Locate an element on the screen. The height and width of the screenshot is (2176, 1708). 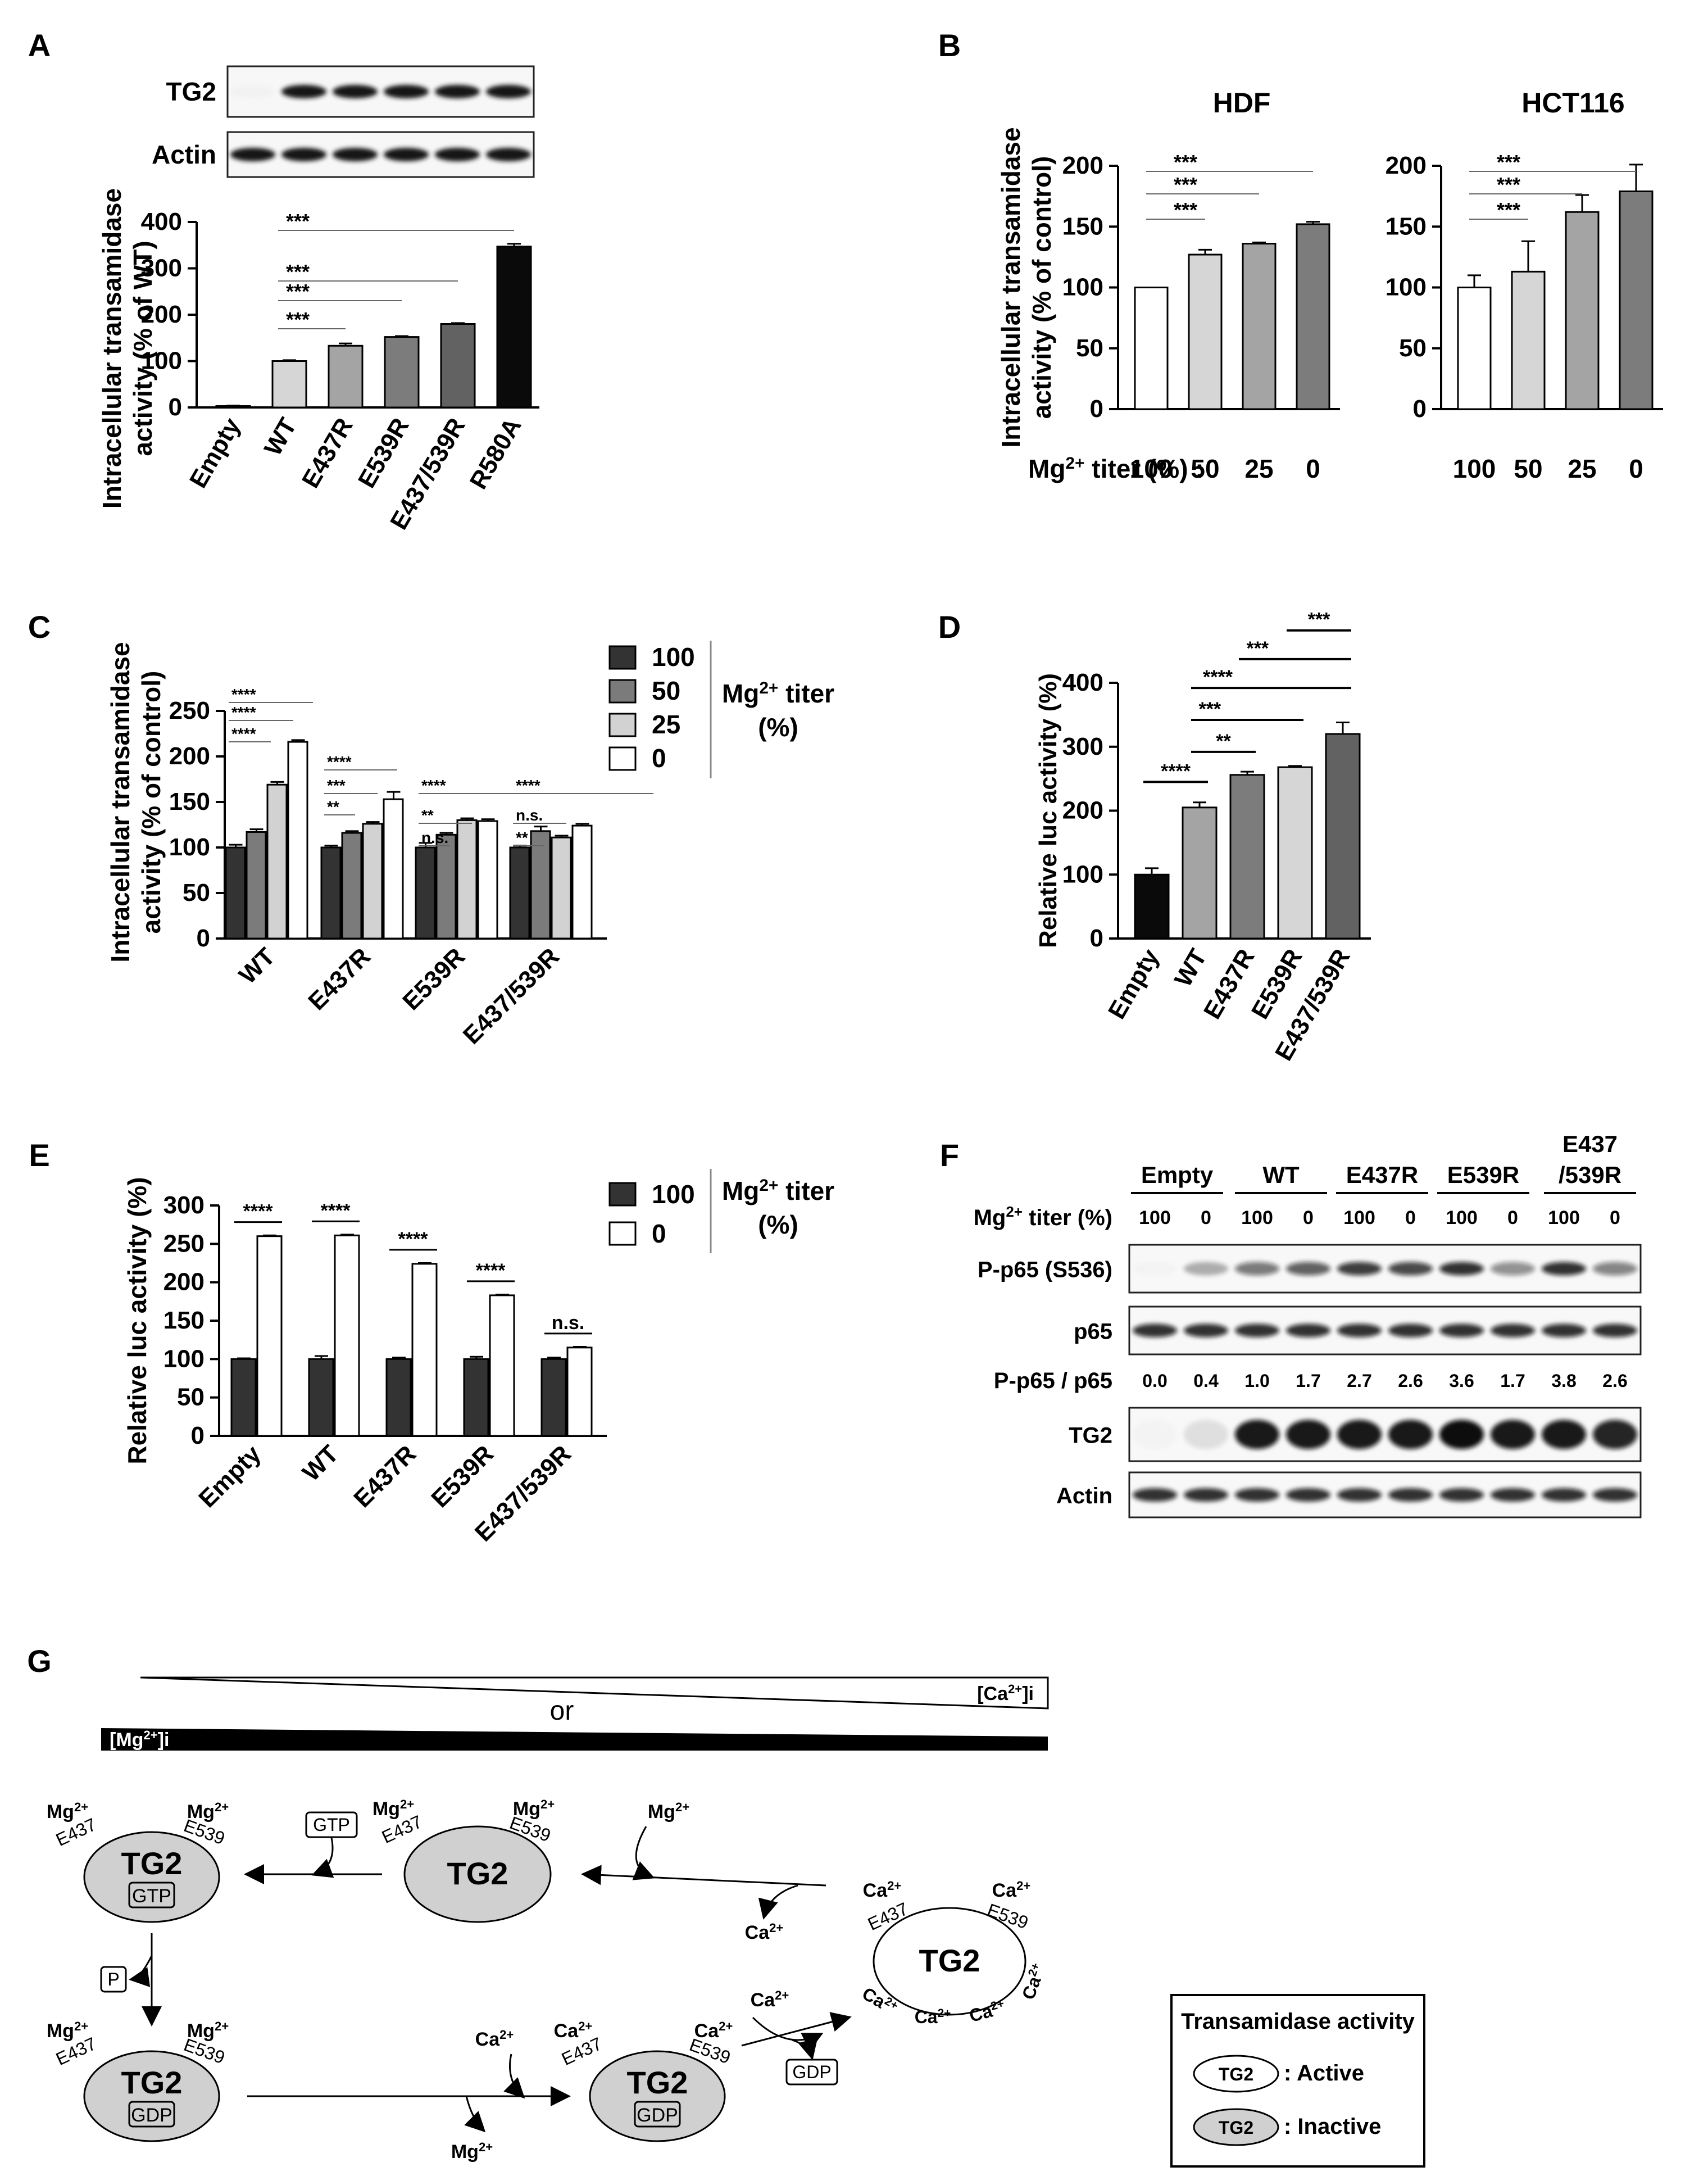
group-label: WT is located at coordinates (1281, 1175).